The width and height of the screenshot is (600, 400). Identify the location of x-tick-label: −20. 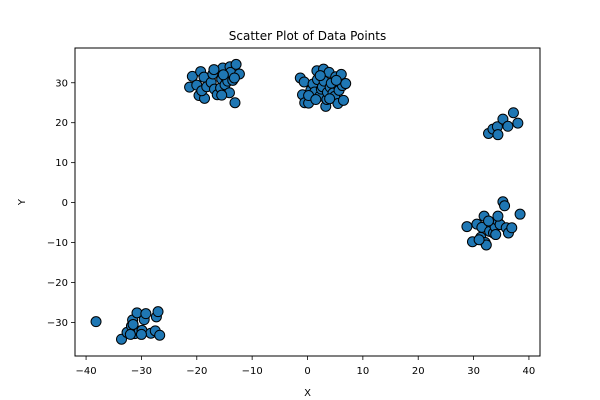
(196, 371).